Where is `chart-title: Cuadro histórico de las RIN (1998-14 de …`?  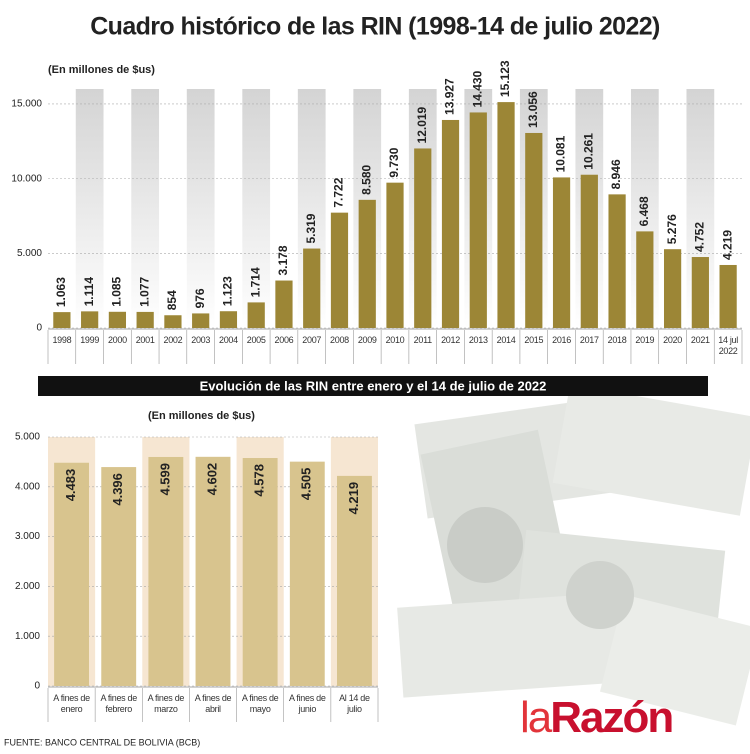
chart-title: Cuadro histórico de las RIN (1998-14 de … is located at coordinates (375, 27).